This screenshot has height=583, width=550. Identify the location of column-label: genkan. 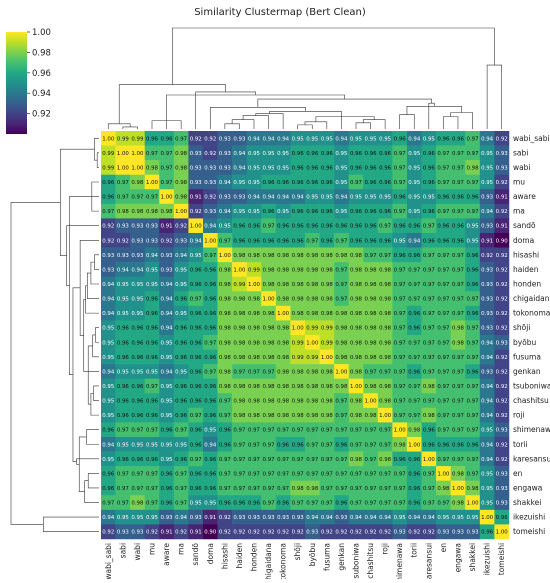
(341, 557).